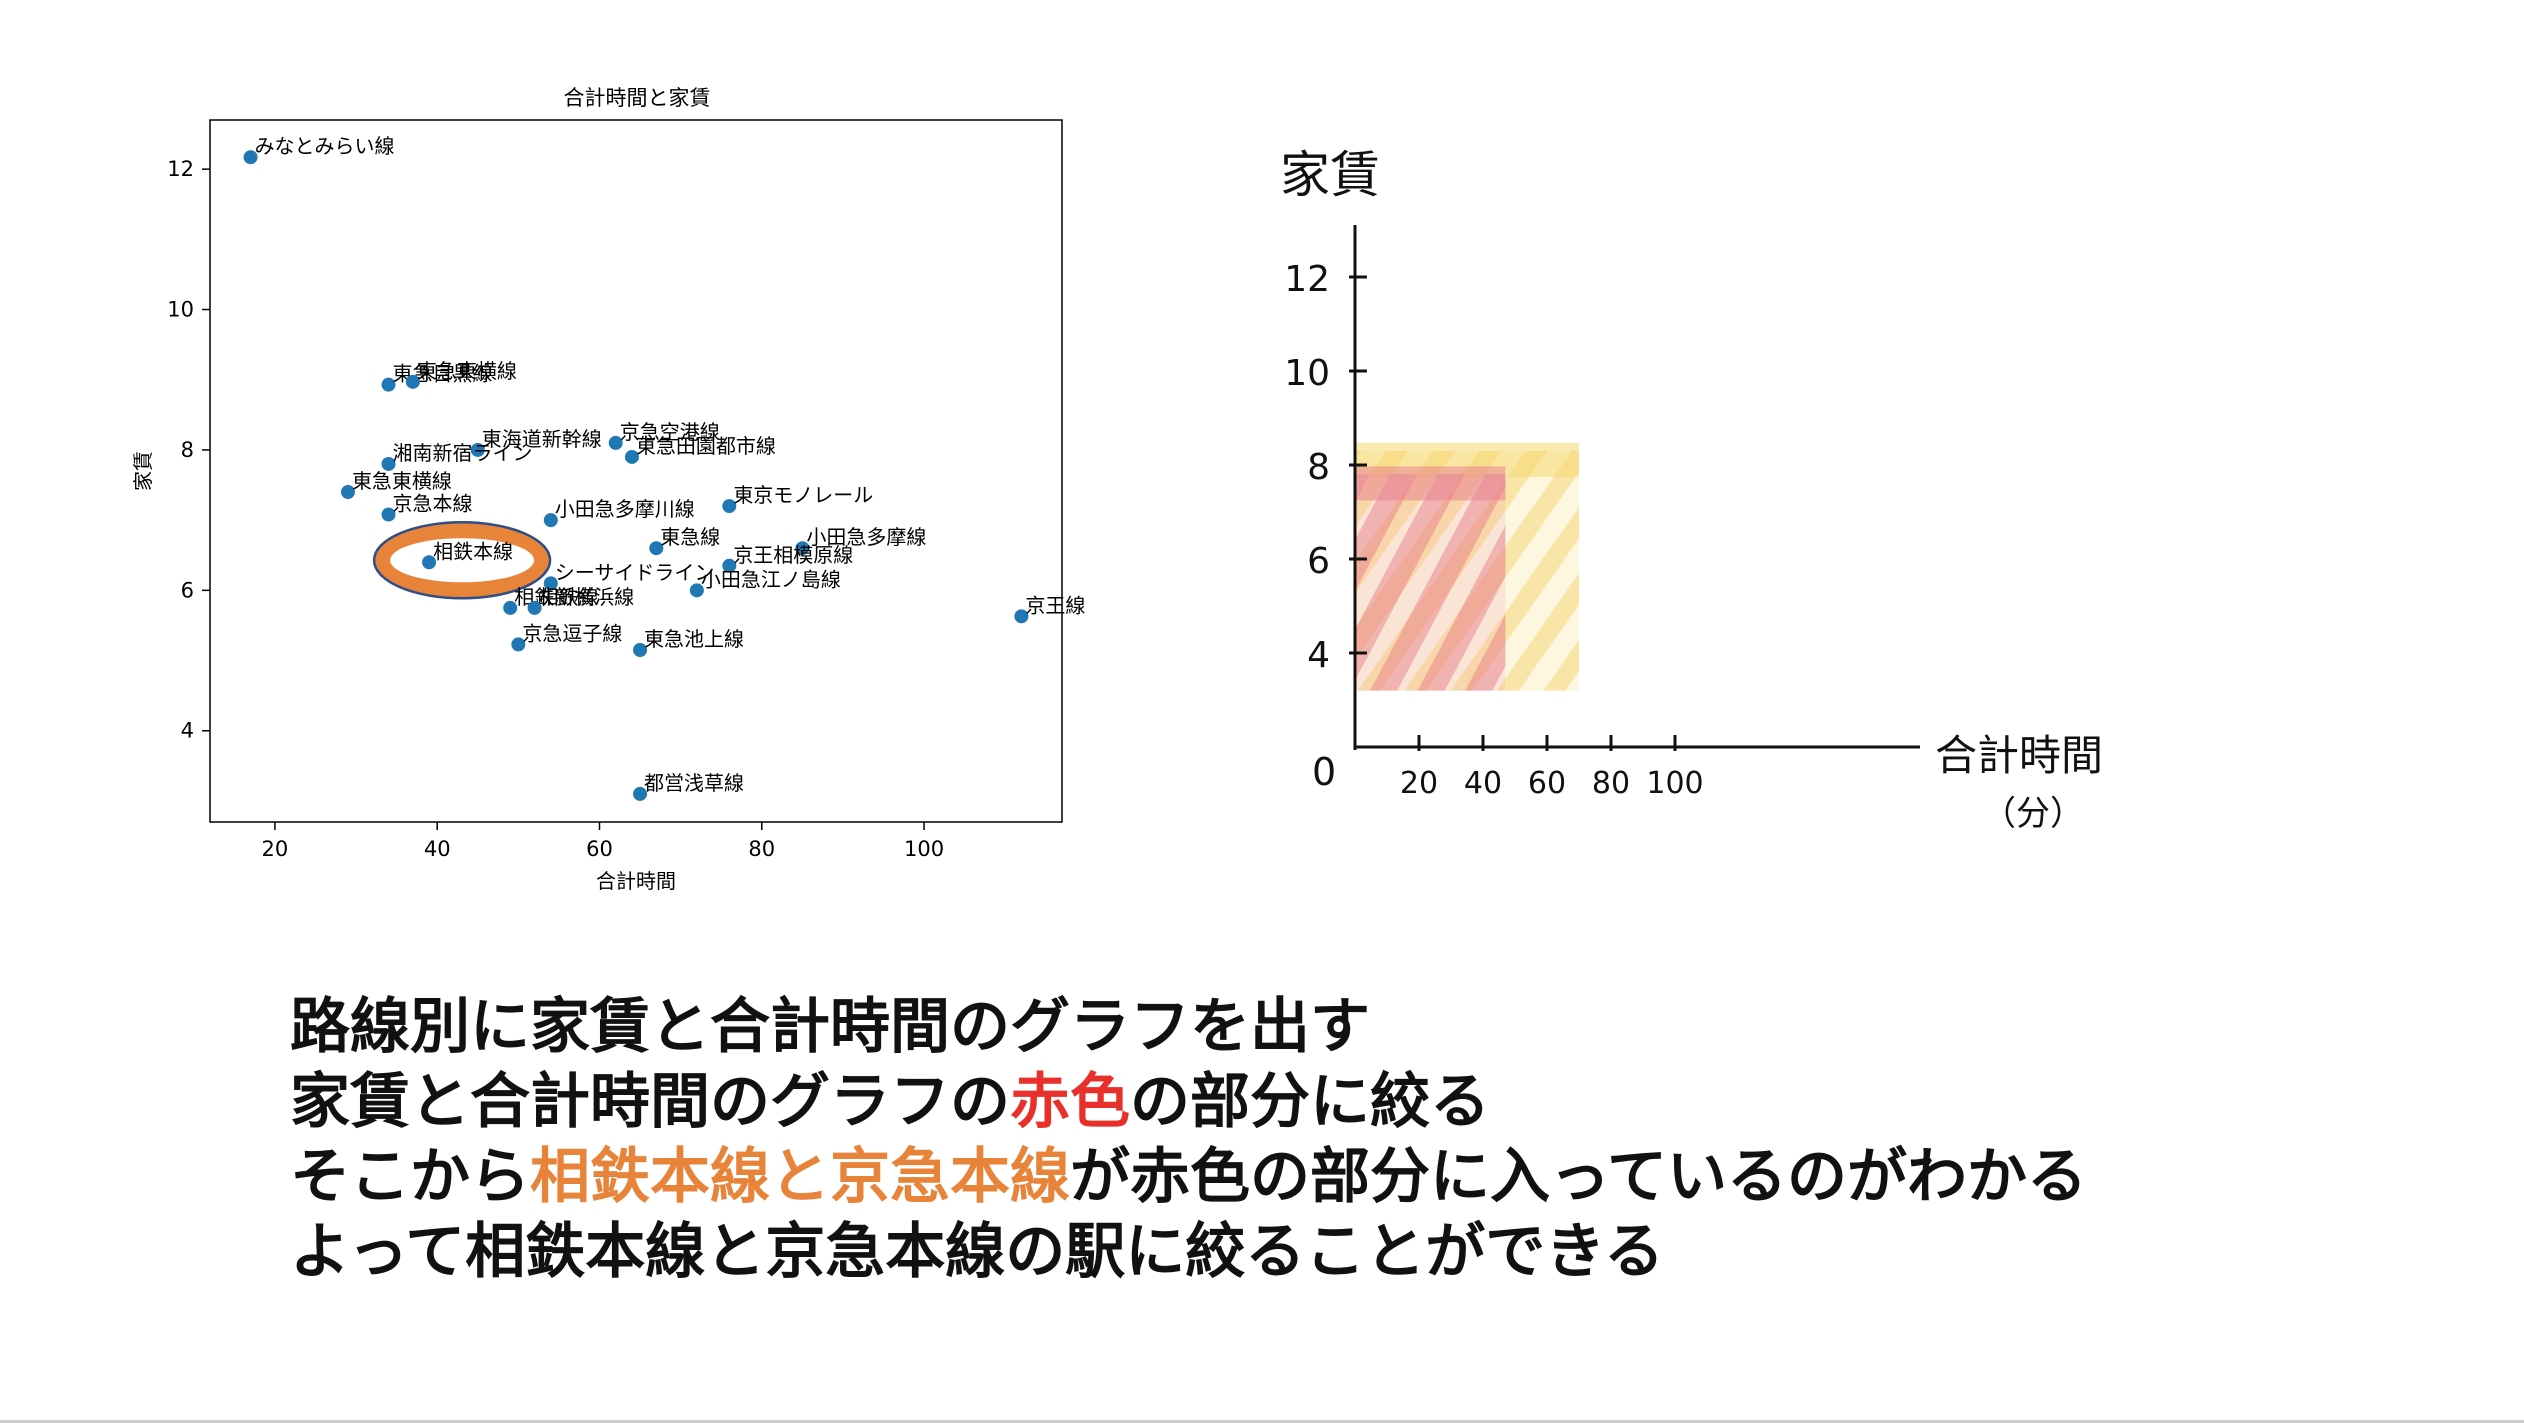  I want to click on sketch-x-unit: （分）, so click(2033, 814).